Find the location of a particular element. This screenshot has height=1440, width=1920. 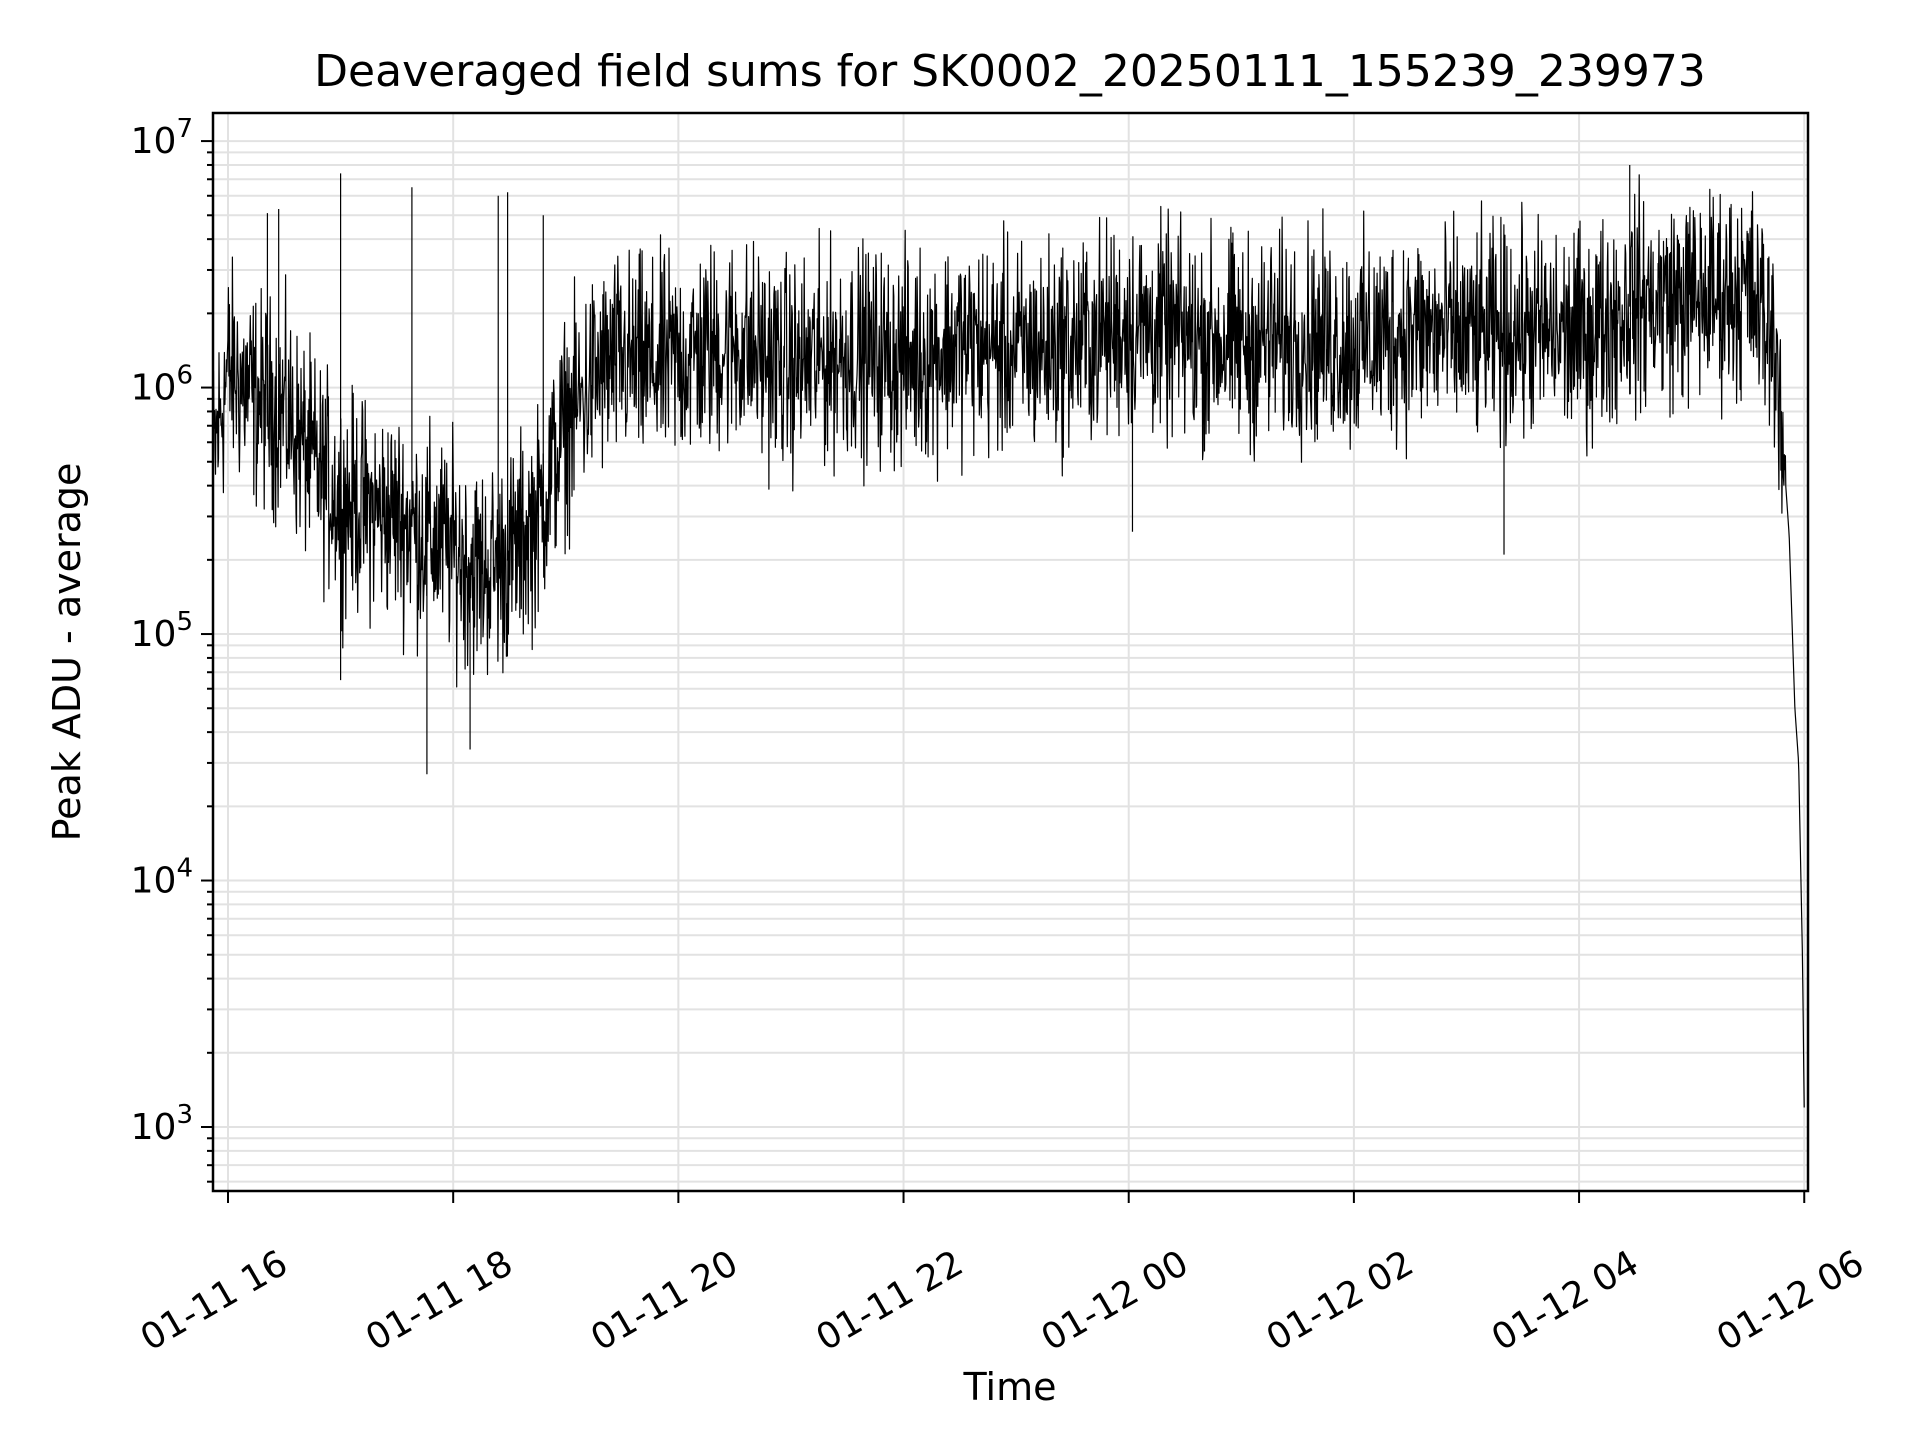

x-tick-label: 01-12 02 is located at coordinates (1340, 1301).